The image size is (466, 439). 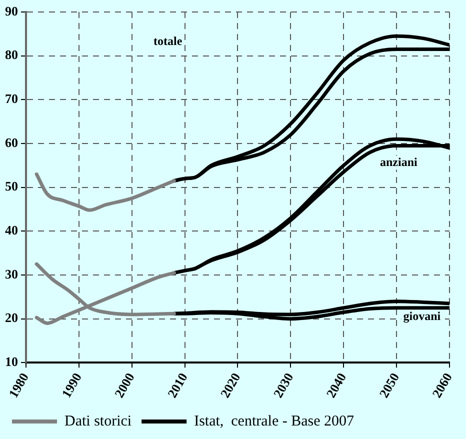 I want to click on y-tick-label: 80, so click(x=11, y=54).